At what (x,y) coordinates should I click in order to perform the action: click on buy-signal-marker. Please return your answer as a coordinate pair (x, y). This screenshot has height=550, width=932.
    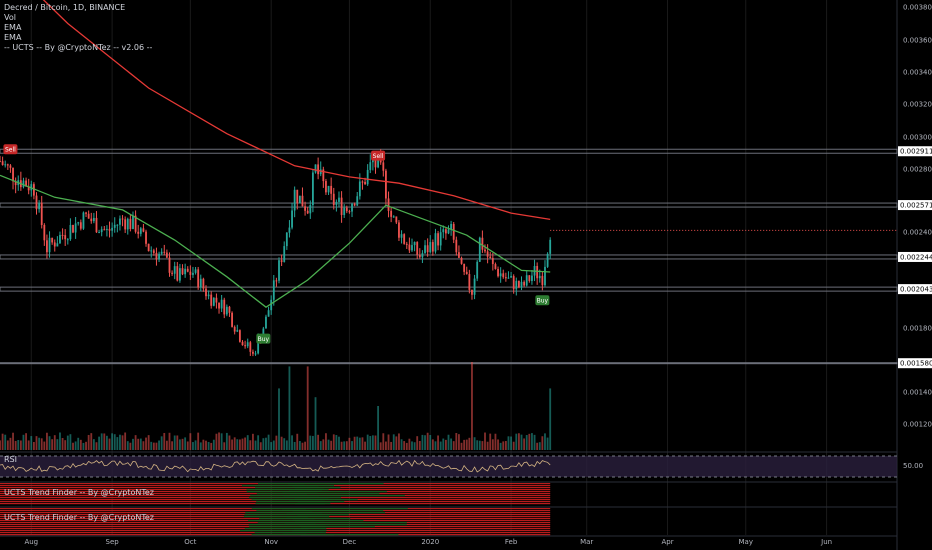
    Looking at the image, I should click on (542, 300).